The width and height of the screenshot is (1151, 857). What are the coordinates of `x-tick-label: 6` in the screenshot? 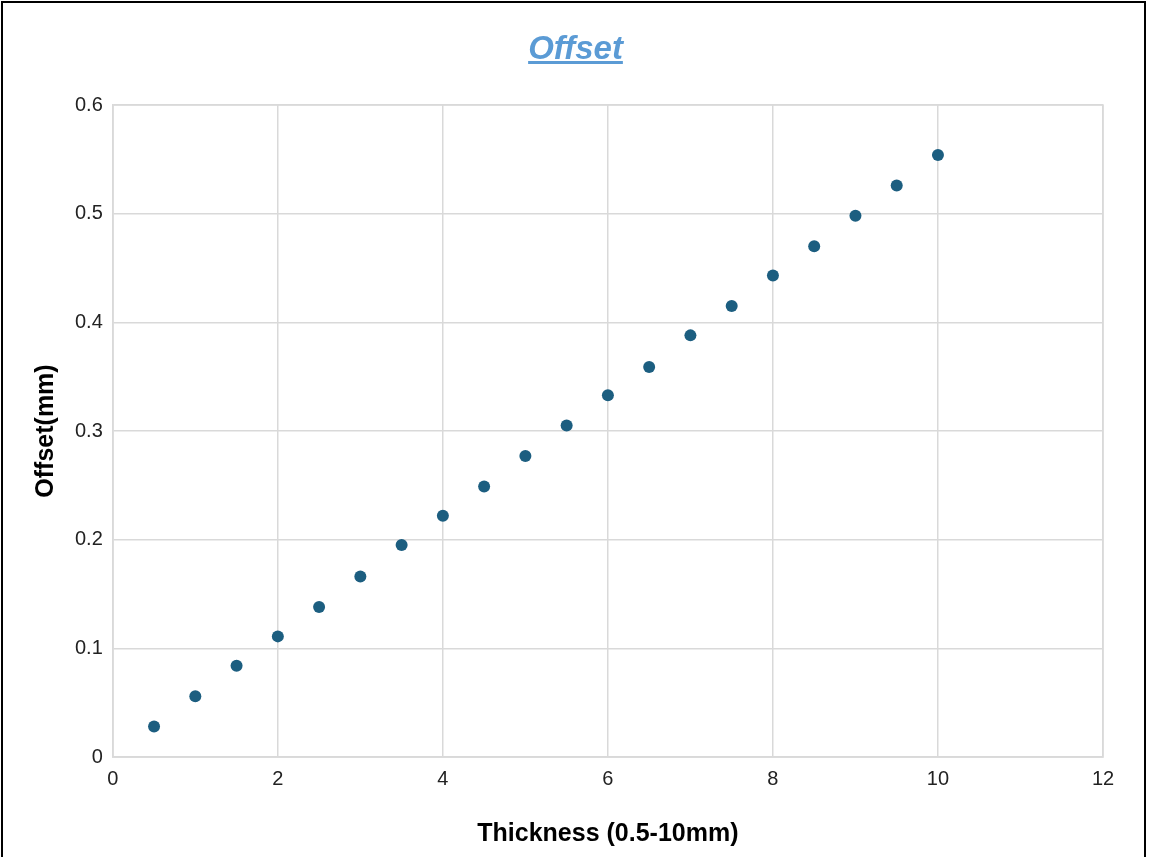 It's located at (608, 777).